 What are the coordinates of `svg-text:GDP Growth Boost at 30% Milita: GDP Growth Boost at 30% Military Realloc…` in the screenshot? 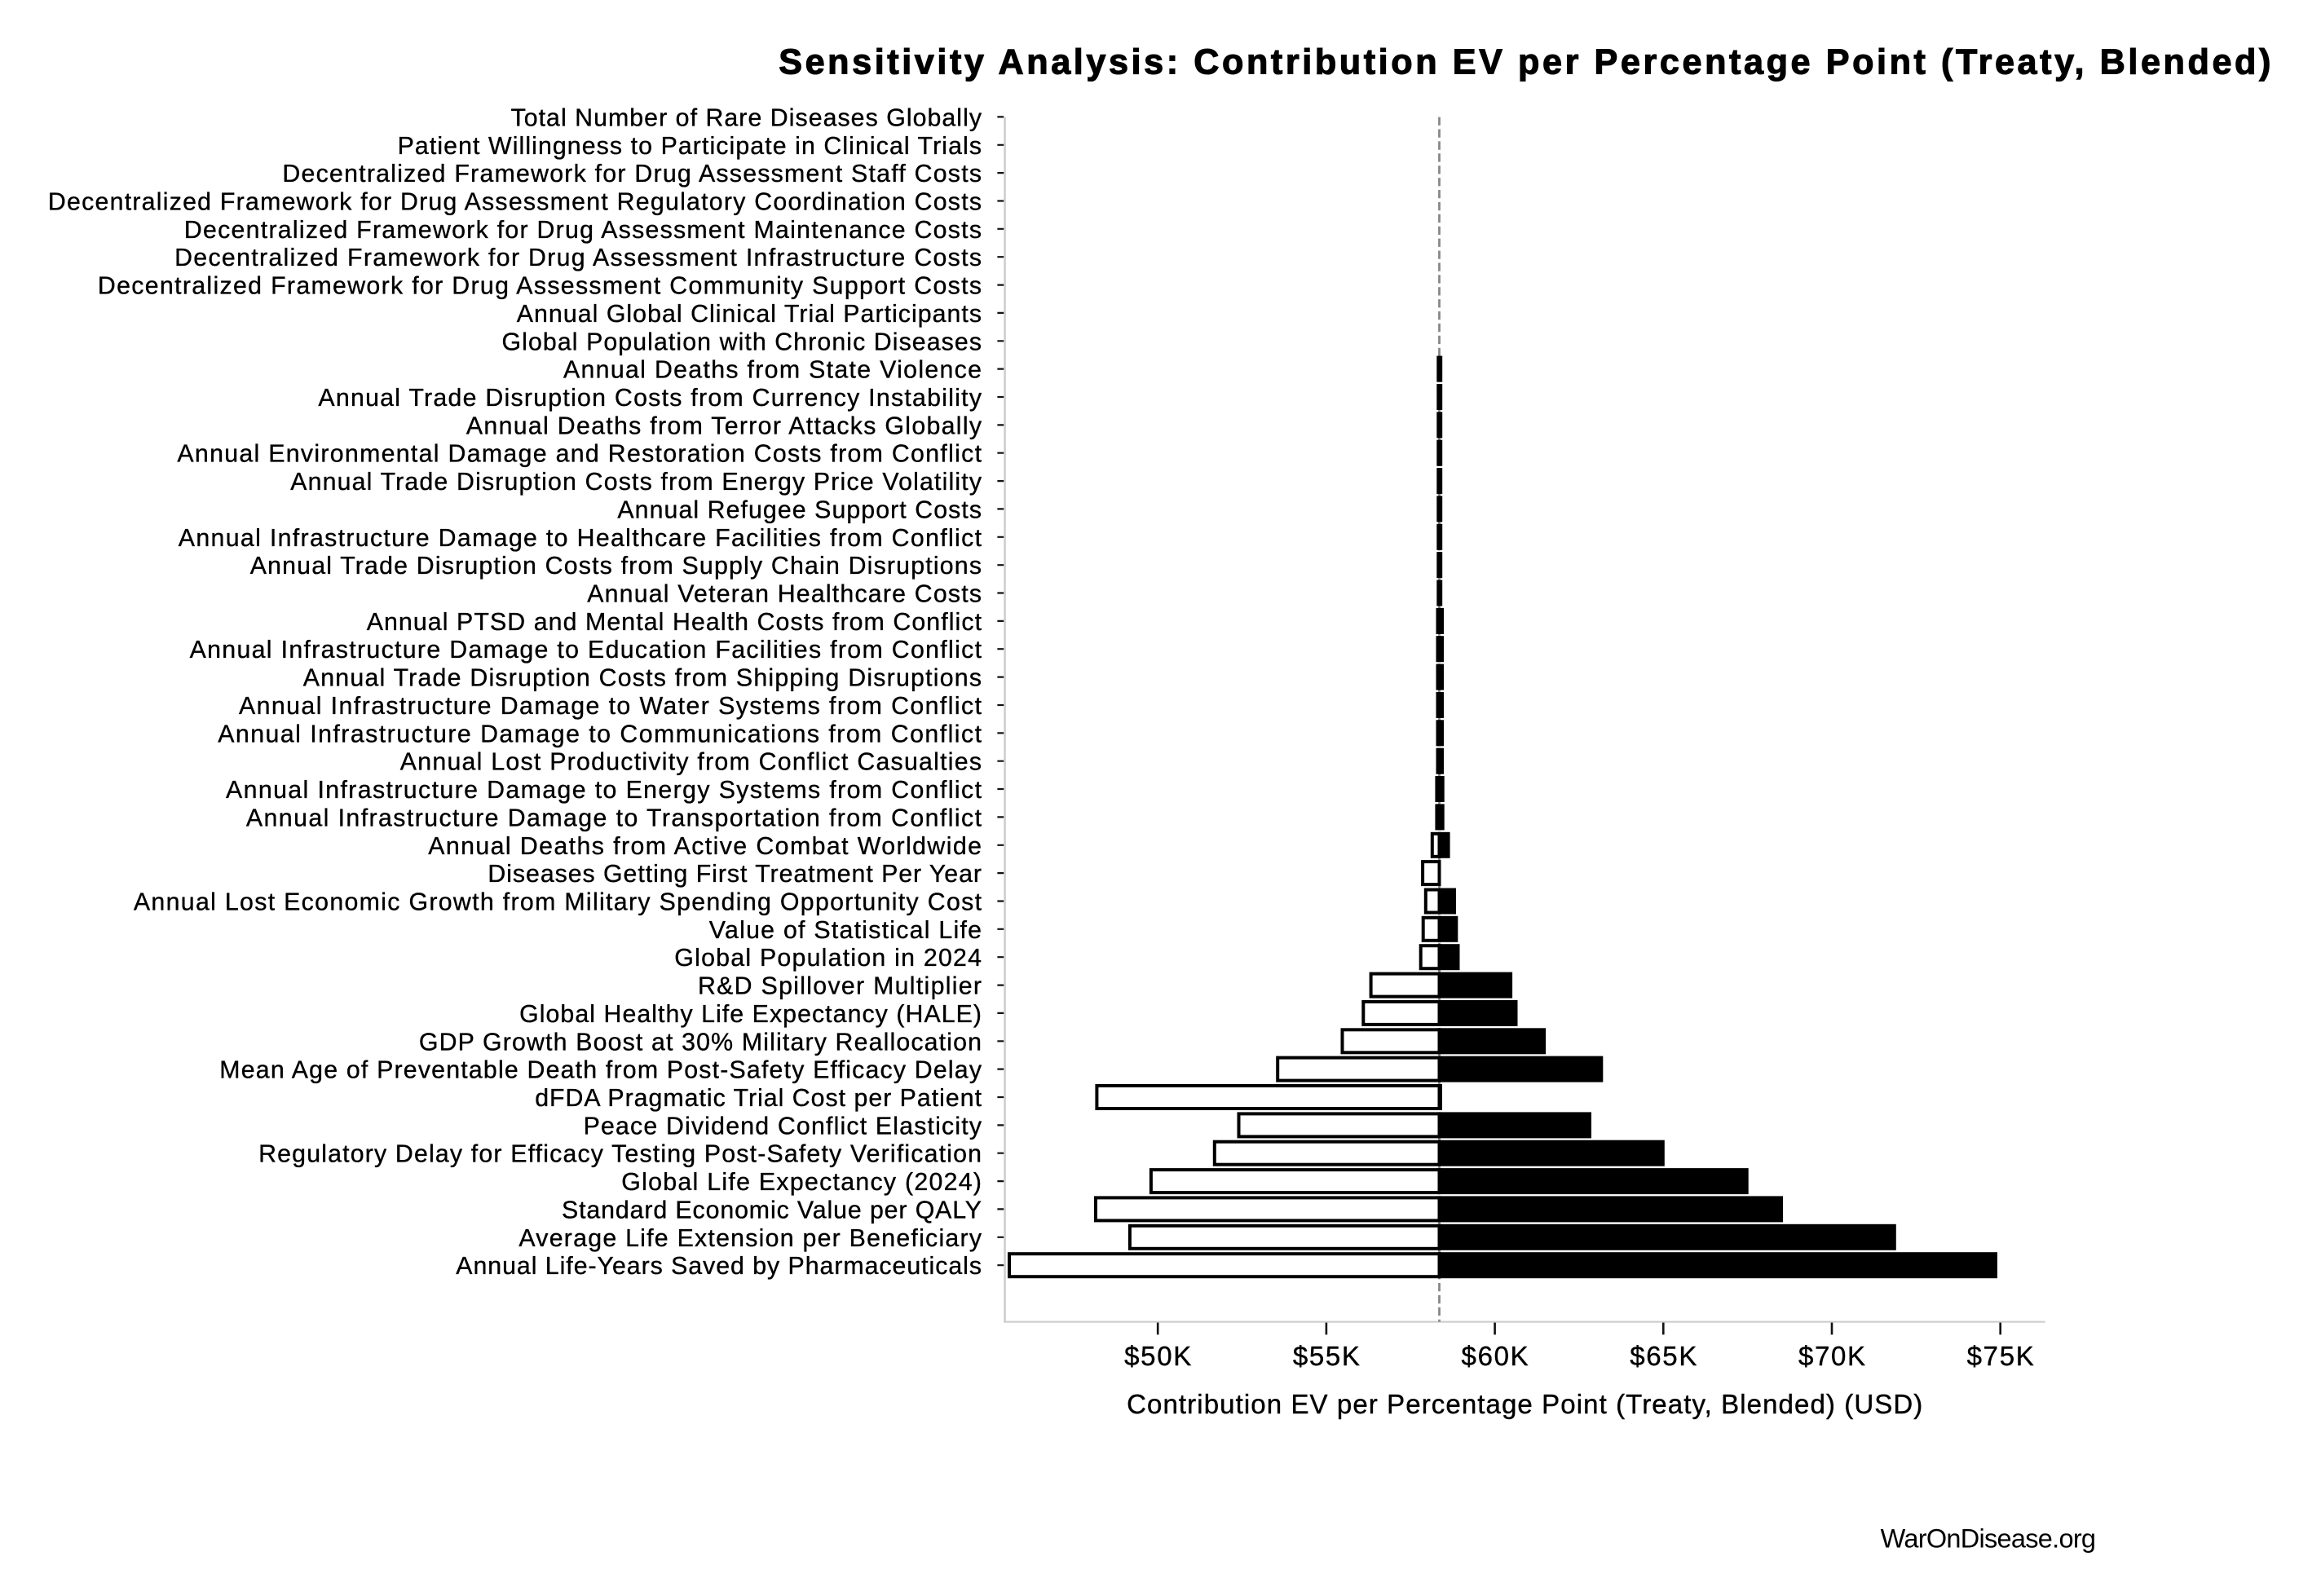 It's located at (700, 1042).